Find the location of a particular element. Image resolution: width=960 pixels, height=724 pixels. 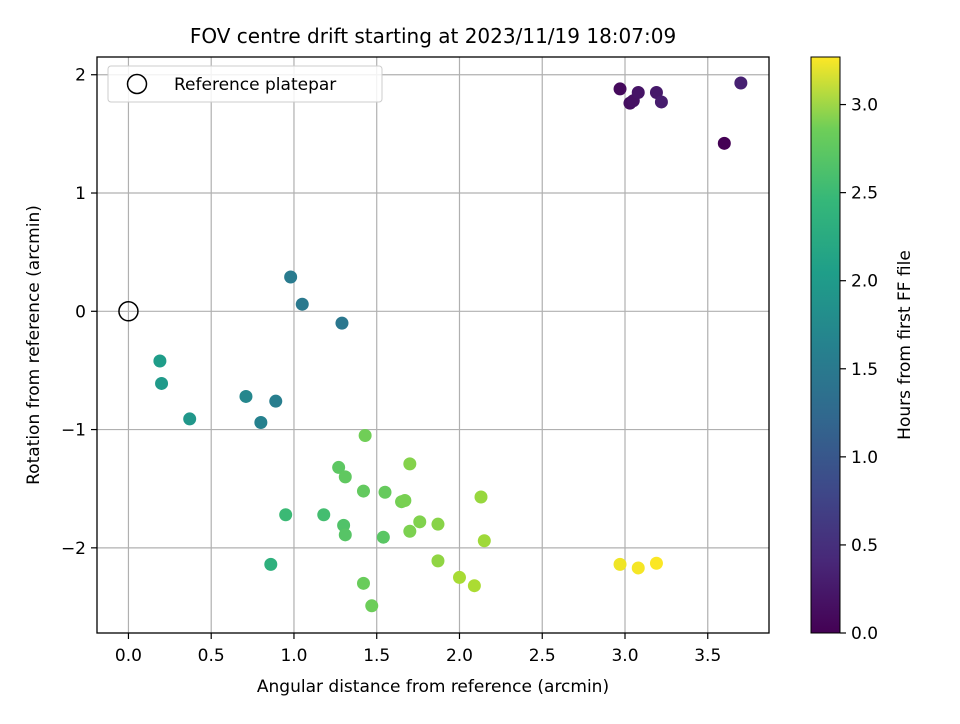

x-axis-ticks: 0.0 0.5 1.0 1.5 2.0 2.5 3.0 3.5 is located at coordinates (418, 649).